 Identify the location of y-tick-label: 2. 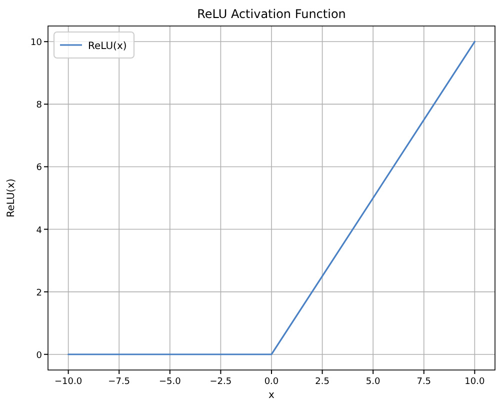
(39, 293).